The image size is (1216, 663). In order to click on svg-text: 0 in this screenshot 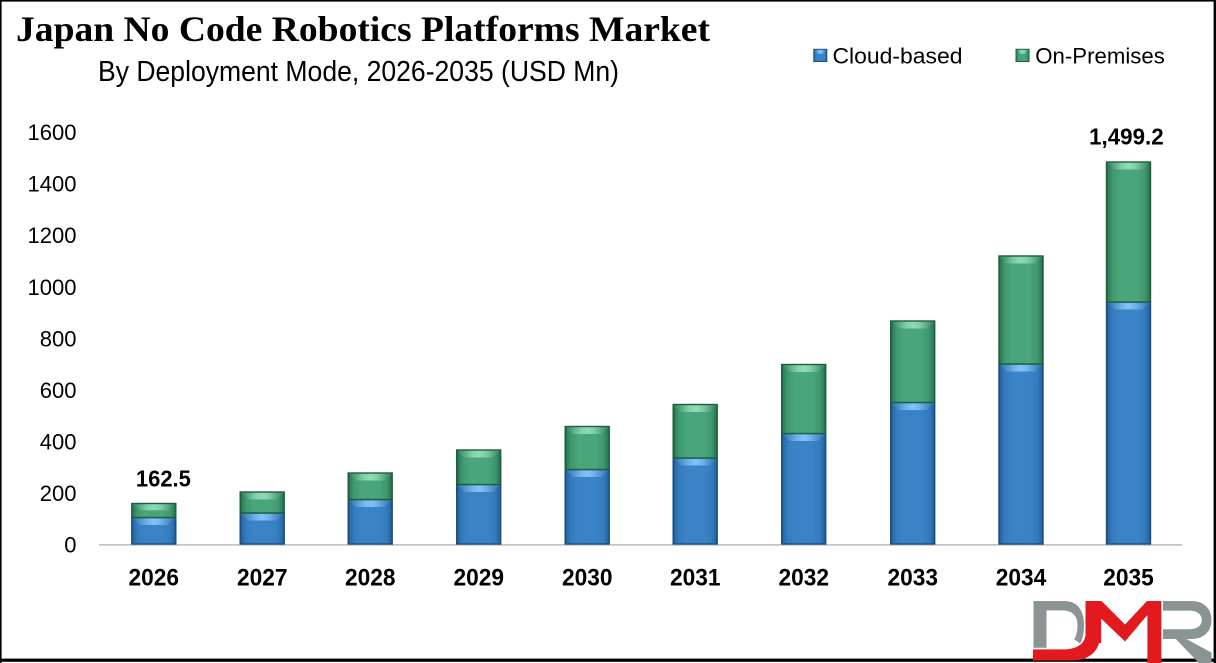, I will do `click(70, 545)`.